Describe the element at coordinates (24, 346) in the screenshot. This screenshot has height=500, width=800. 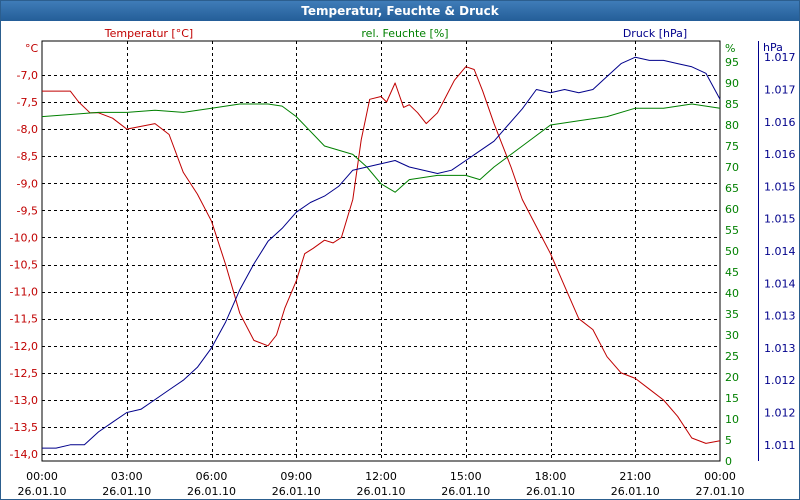
I see `temp-tick-label: -12,0` at that location.